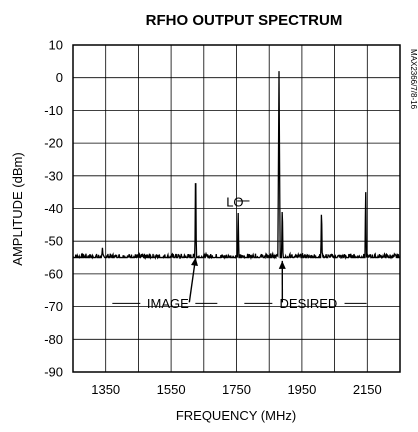 This screenshot has height=432, width=418. I want to click on x-tick-labels: 1350 1550 1750 1950 2150, so click(236, 389).